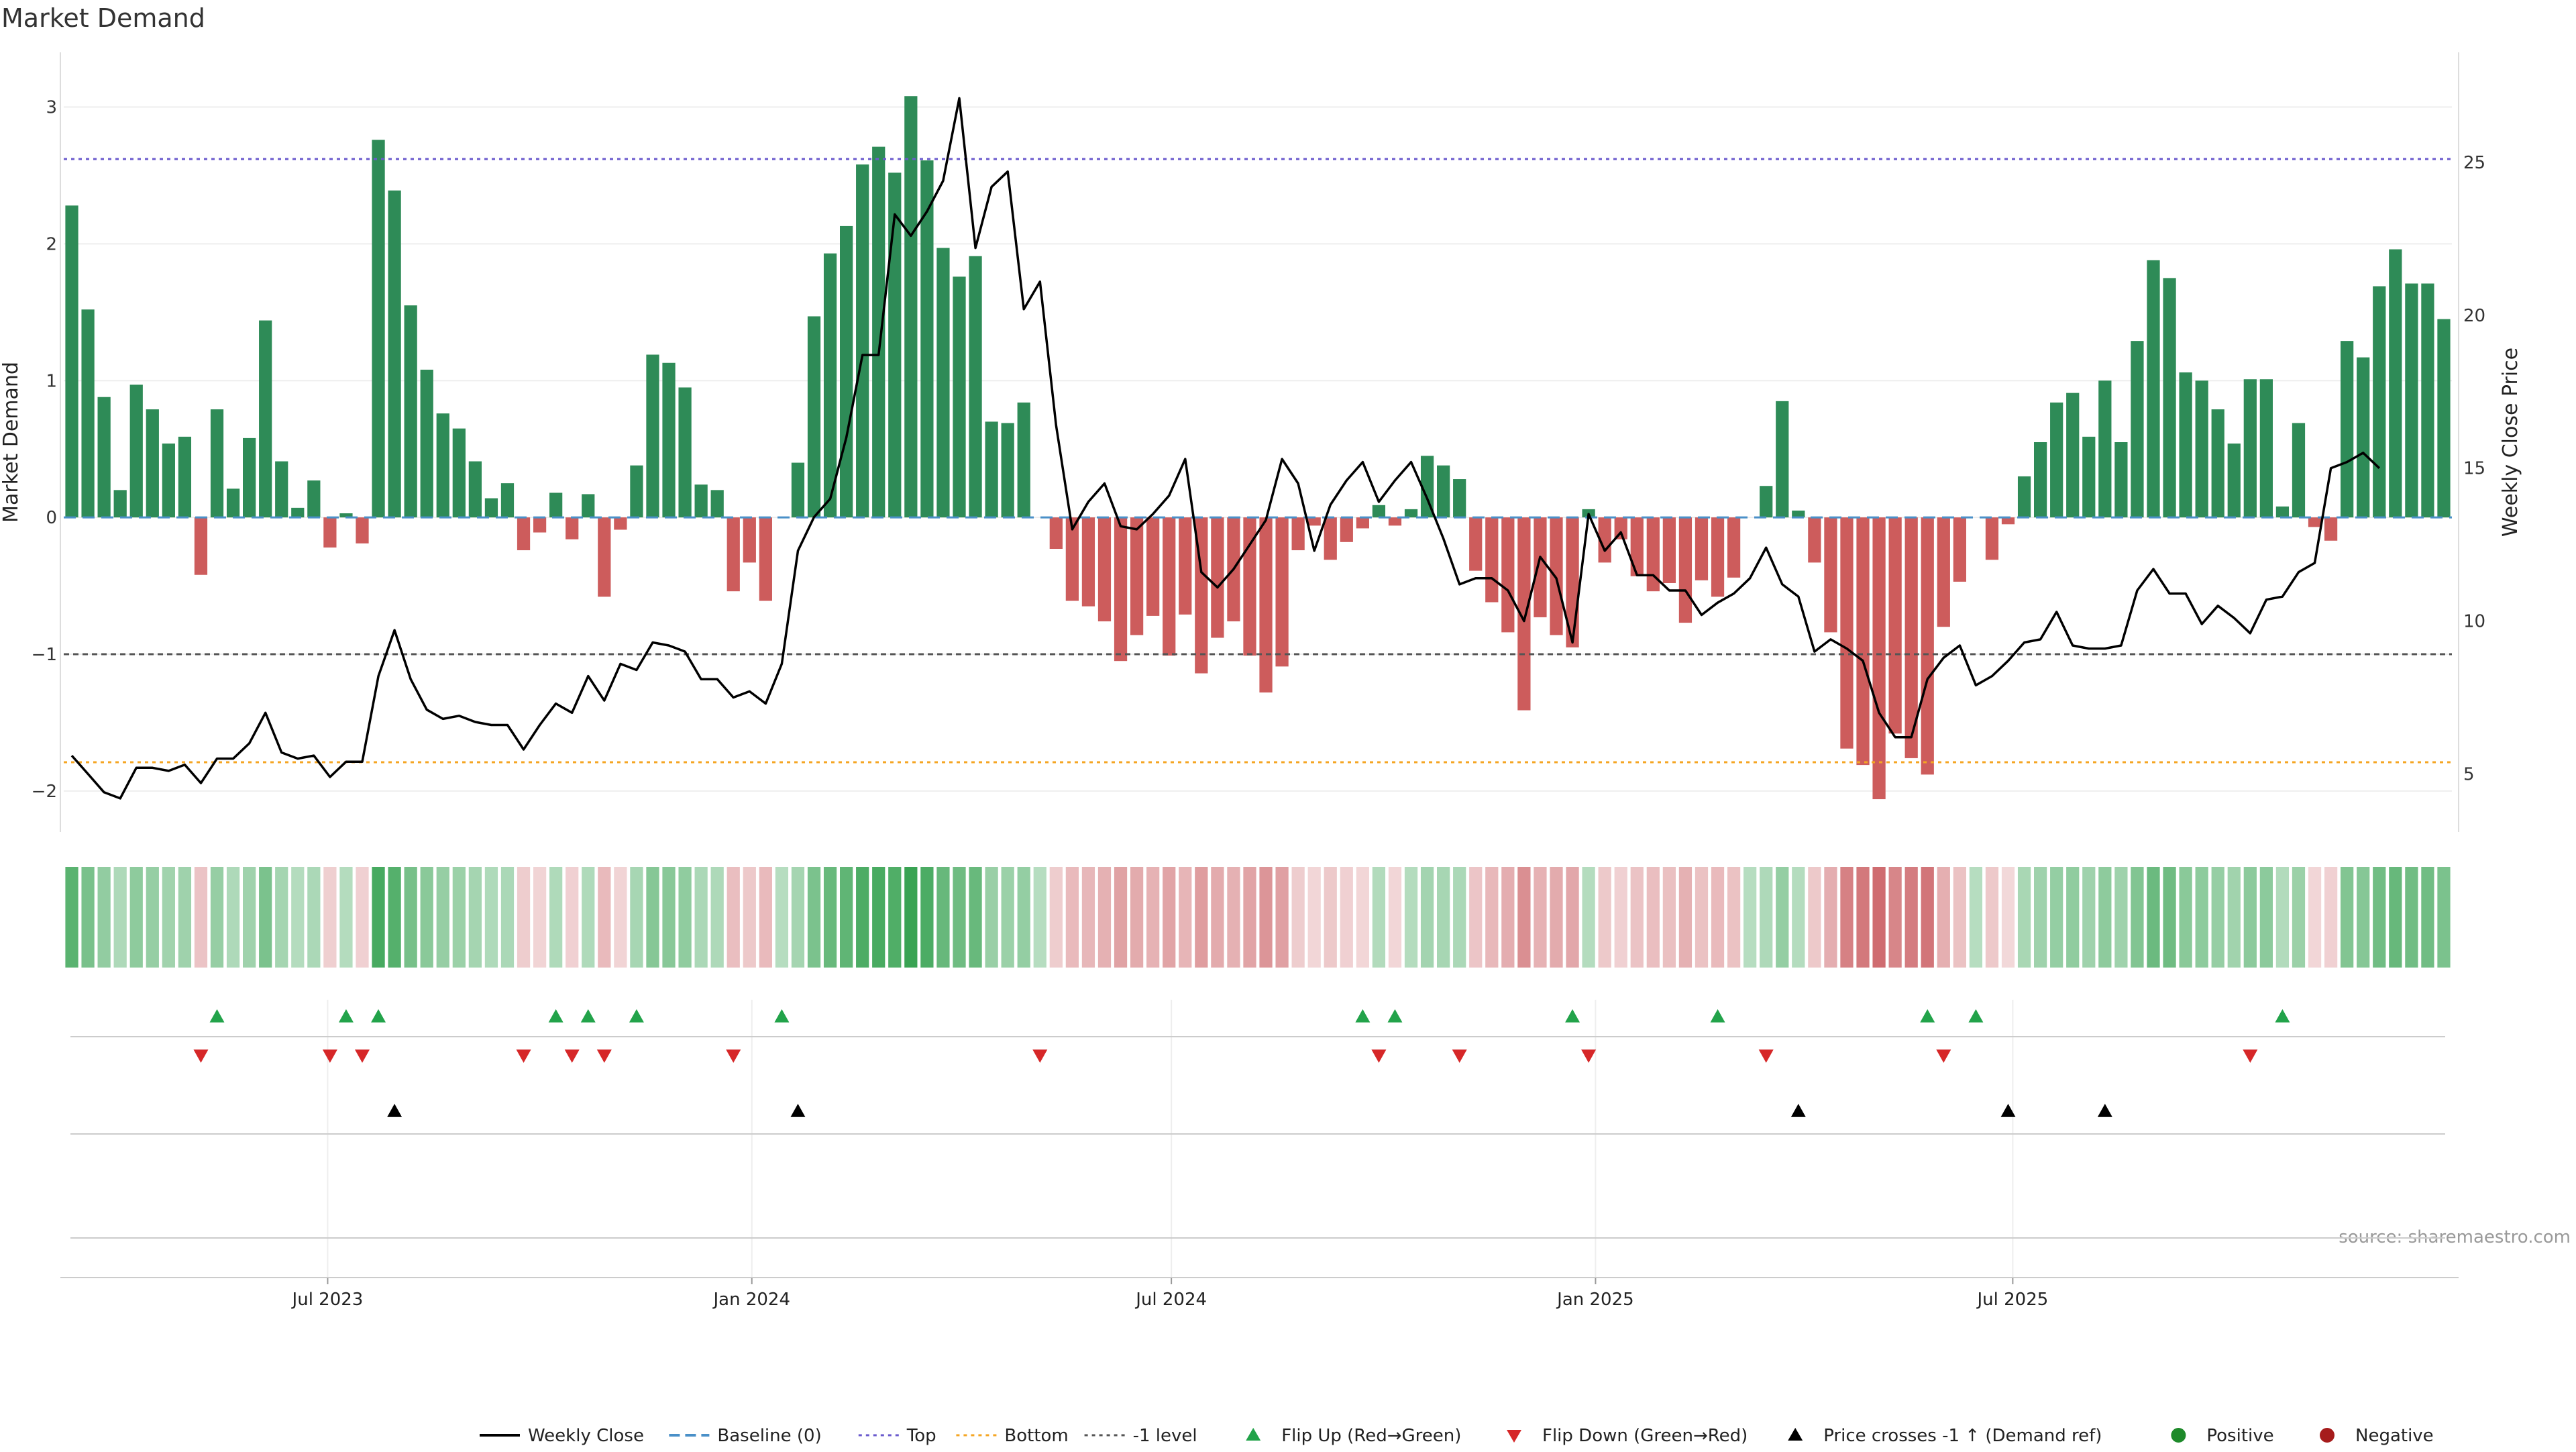 This screenshot has width=2576, height=1452. Describe the element at coordinates (44, 655) in the screenshot. I see `y-tick-label: −1` at that location.